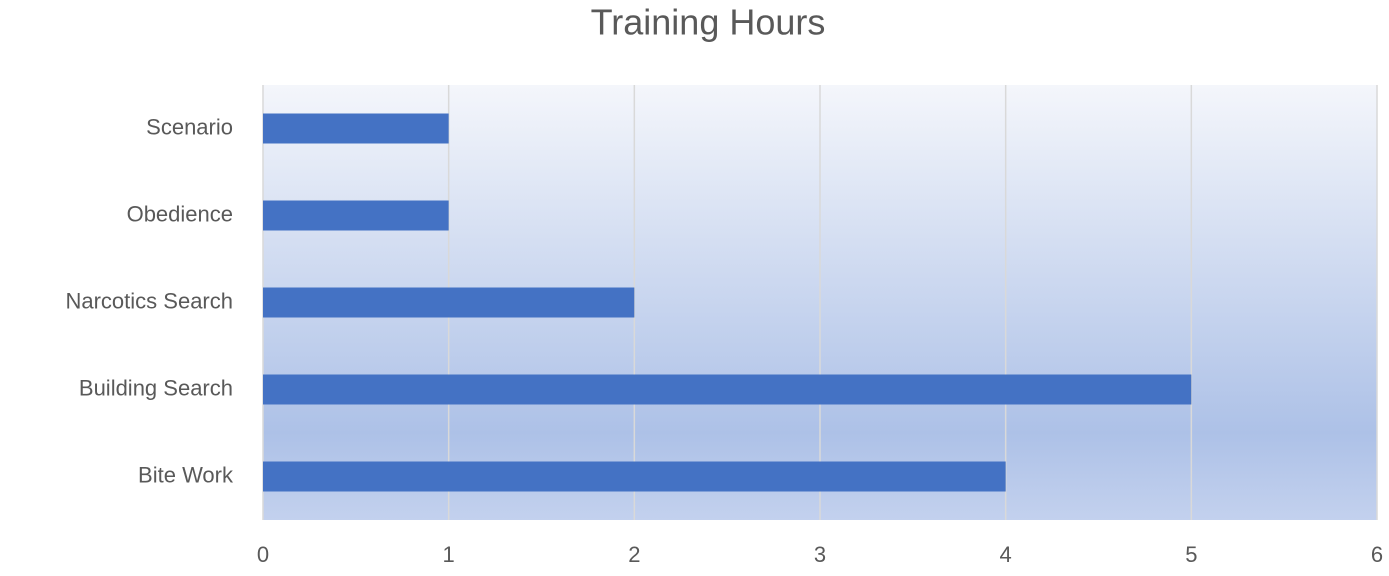 The height and width of the screenshot is (576, 1389). What do you see at coordinates (186, 474) in the screenshot?
I see `y-tick-label: Bite Work` at bounding box center [186, 474].